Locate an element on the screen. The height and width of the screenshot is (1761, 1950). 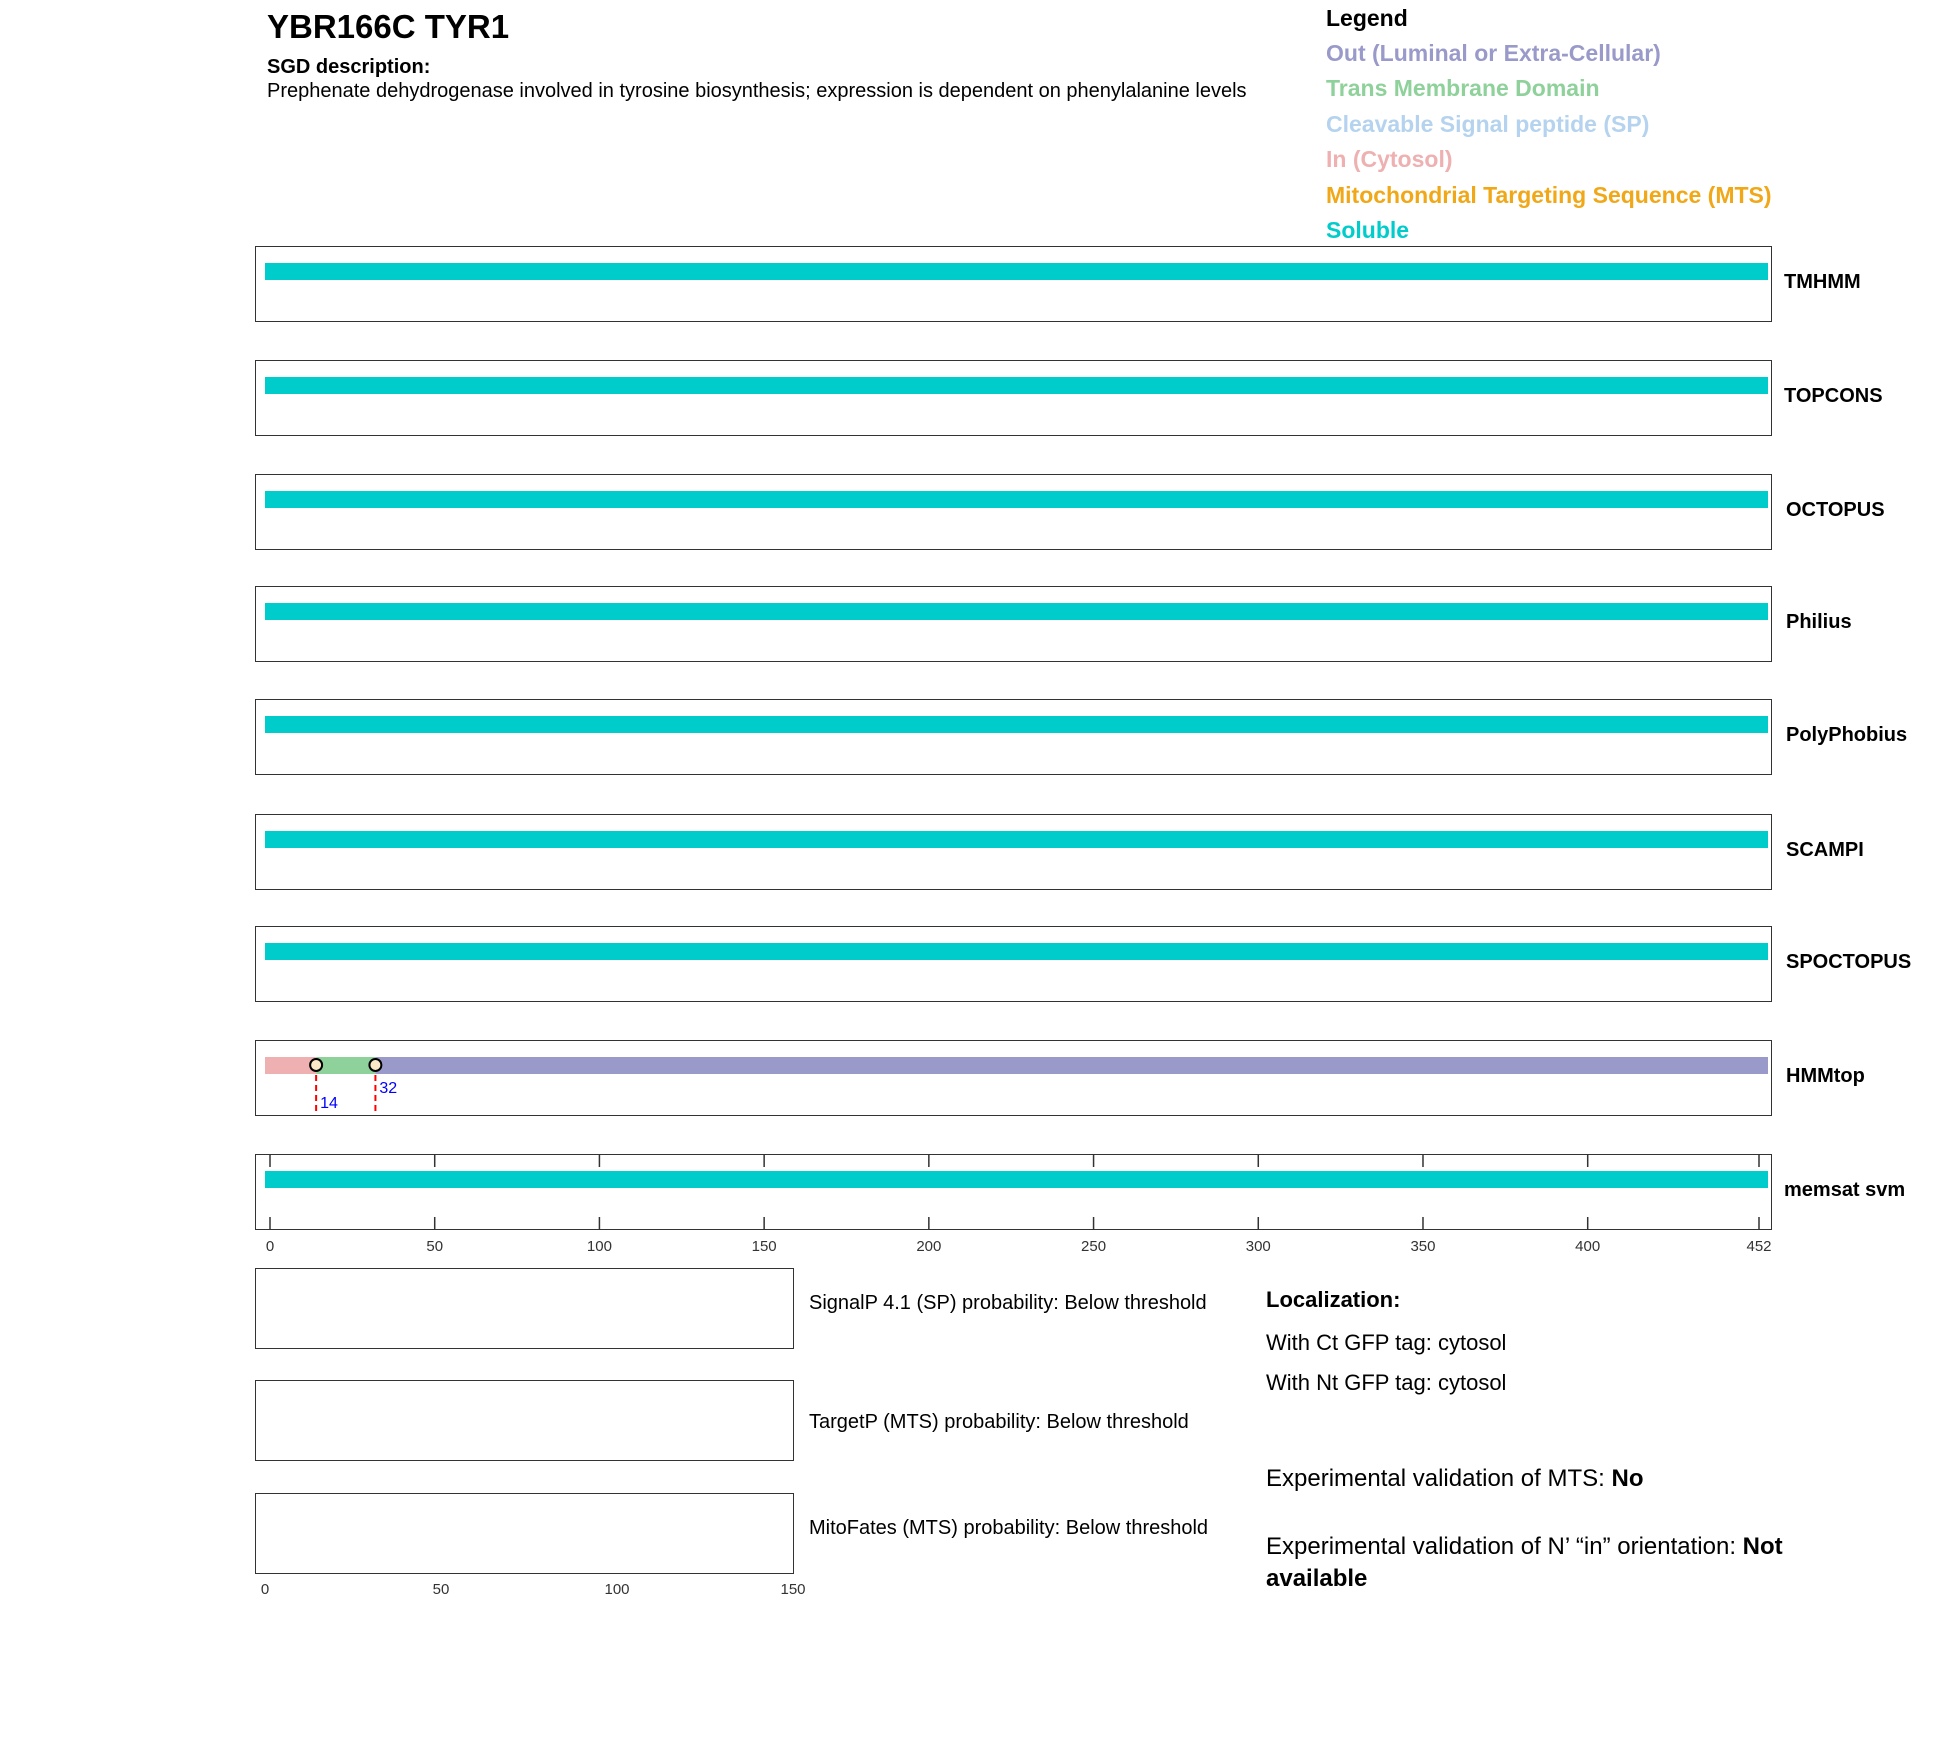
track-box-tmhmm is located at coordinates (1013, 284).